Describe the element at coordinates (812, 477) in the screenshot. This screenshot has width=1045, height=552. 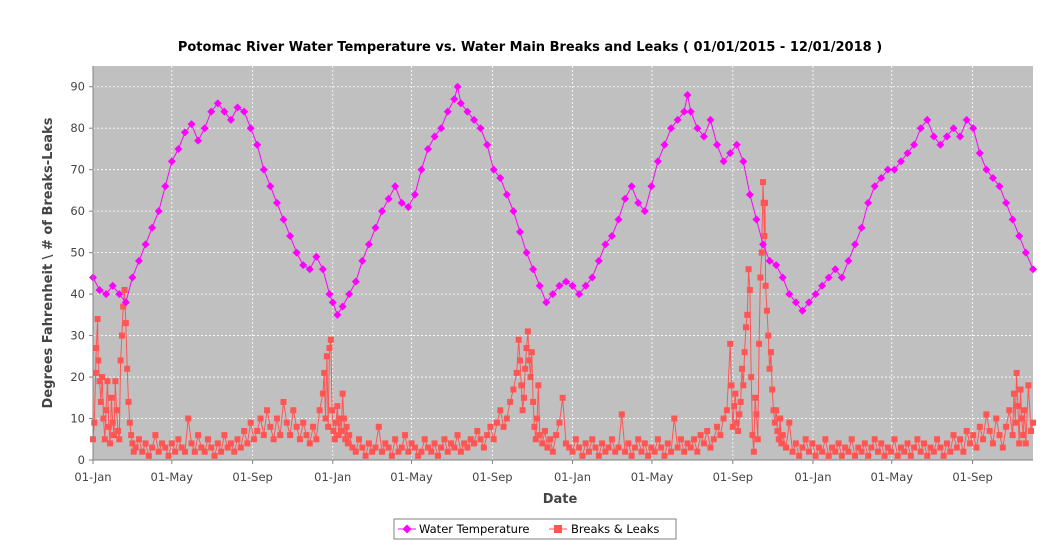
I see `x-tick-label: 01-Jan` at that location.